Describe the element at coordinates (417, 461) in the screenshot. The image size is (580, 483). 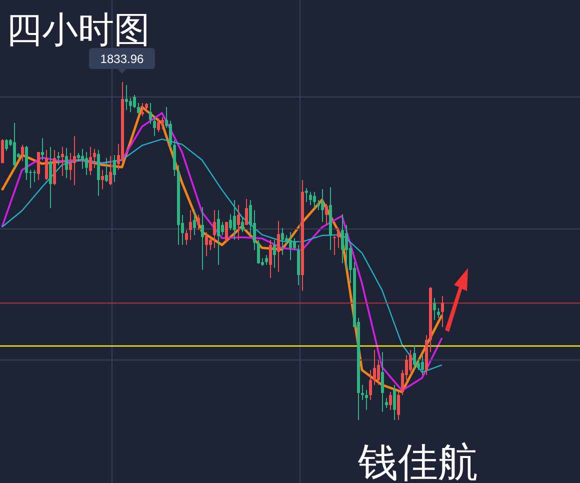
I see `text: 钱佳航` at that location.